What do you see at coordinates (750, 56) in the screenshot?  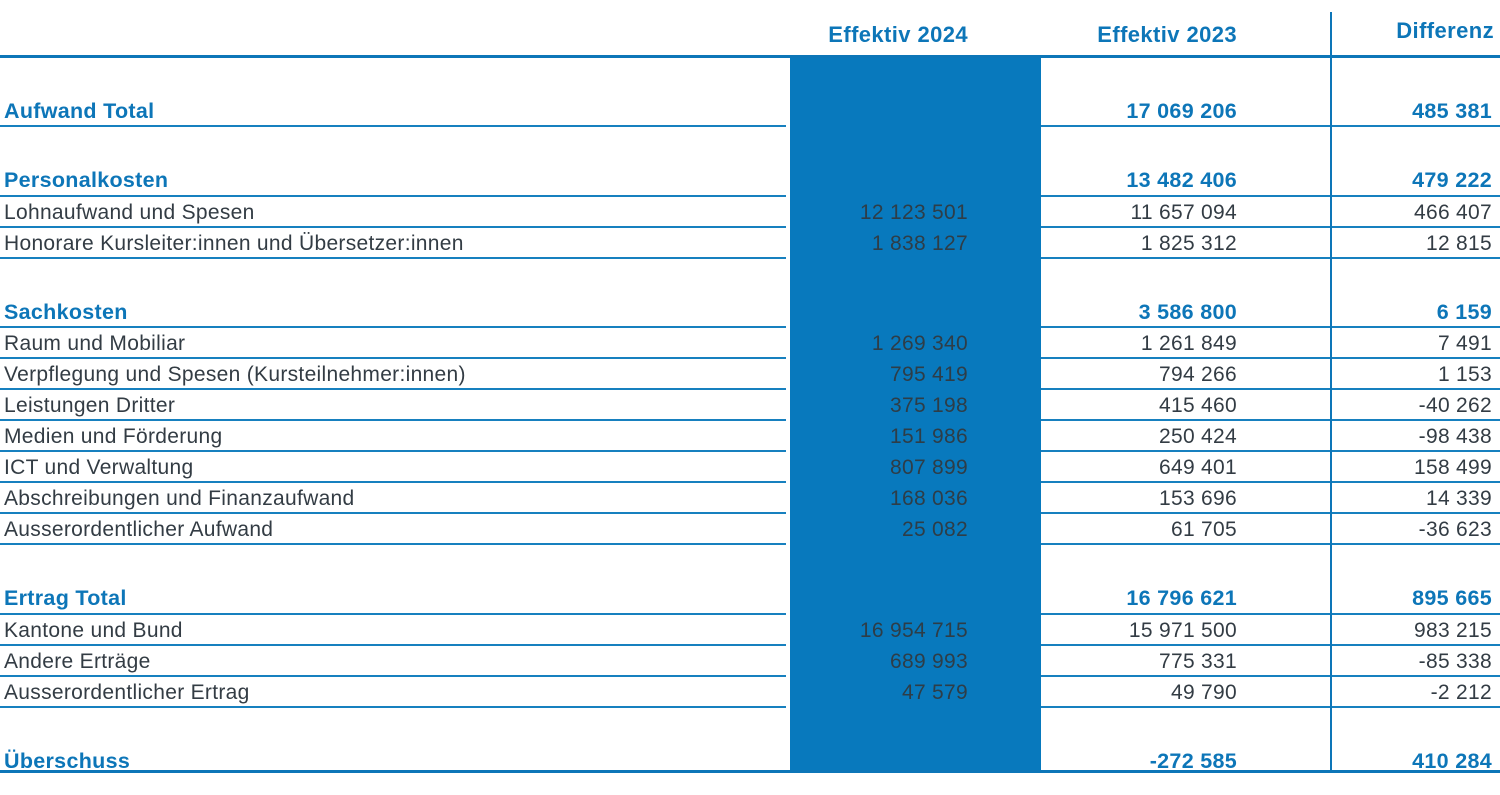 I see `header-rule` at bounding box center [750, 56].